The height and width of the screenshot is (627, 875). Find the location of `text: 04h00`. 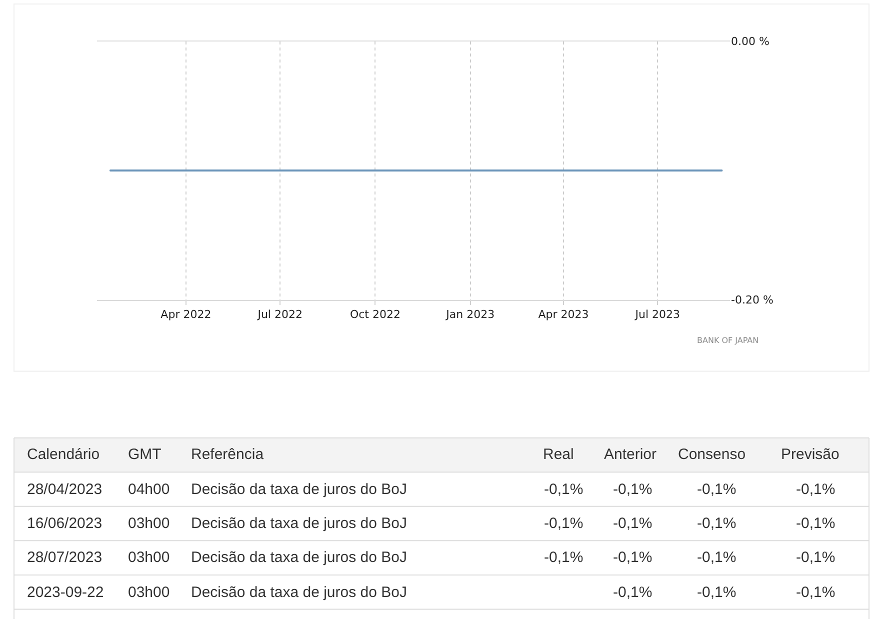

text: 04h00 is located at coordinates (149, 489).